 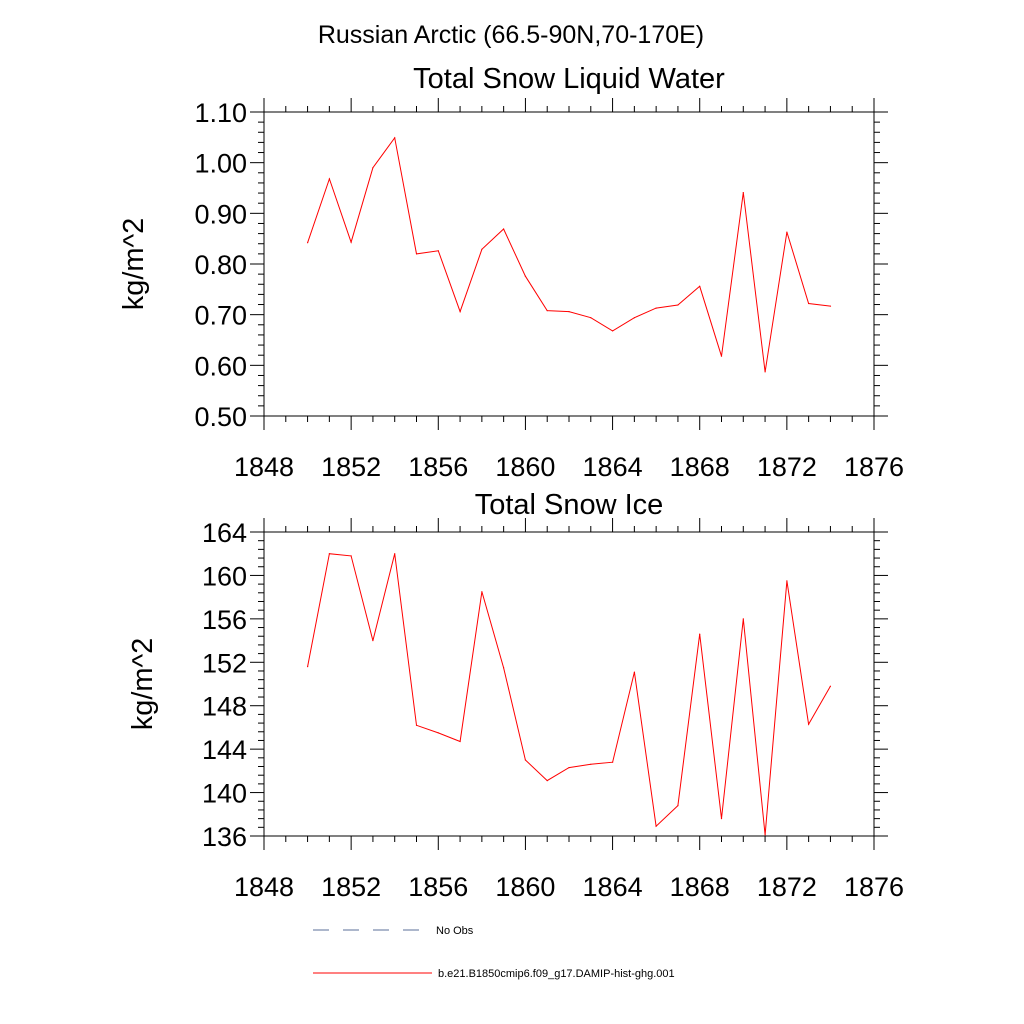 I want to click on y-tick-label: 156, so click(x=224, y=620).